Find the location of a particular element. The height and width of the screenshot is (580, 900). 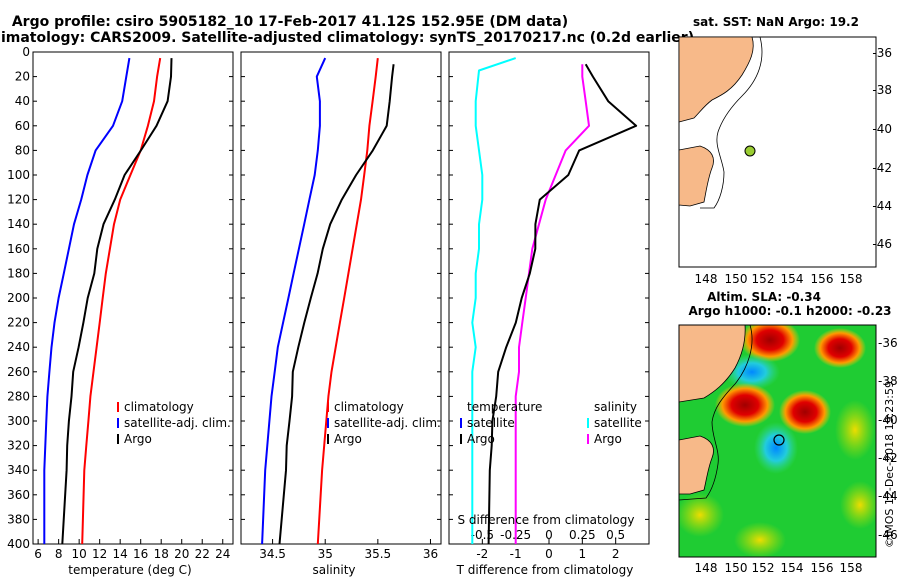

y-tick-label: 140 is located at coordinates (18, 224).